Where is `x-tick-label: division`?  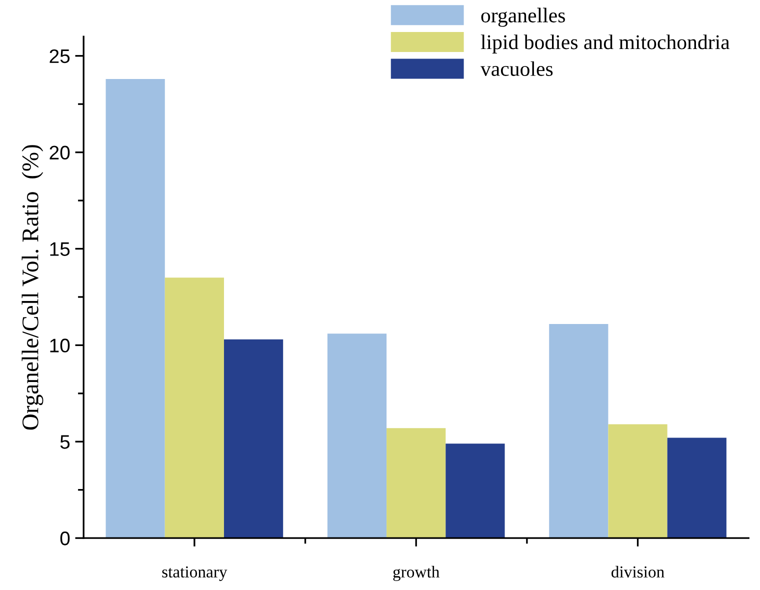
x-tick-label: division is located at coordinates (638, 572).